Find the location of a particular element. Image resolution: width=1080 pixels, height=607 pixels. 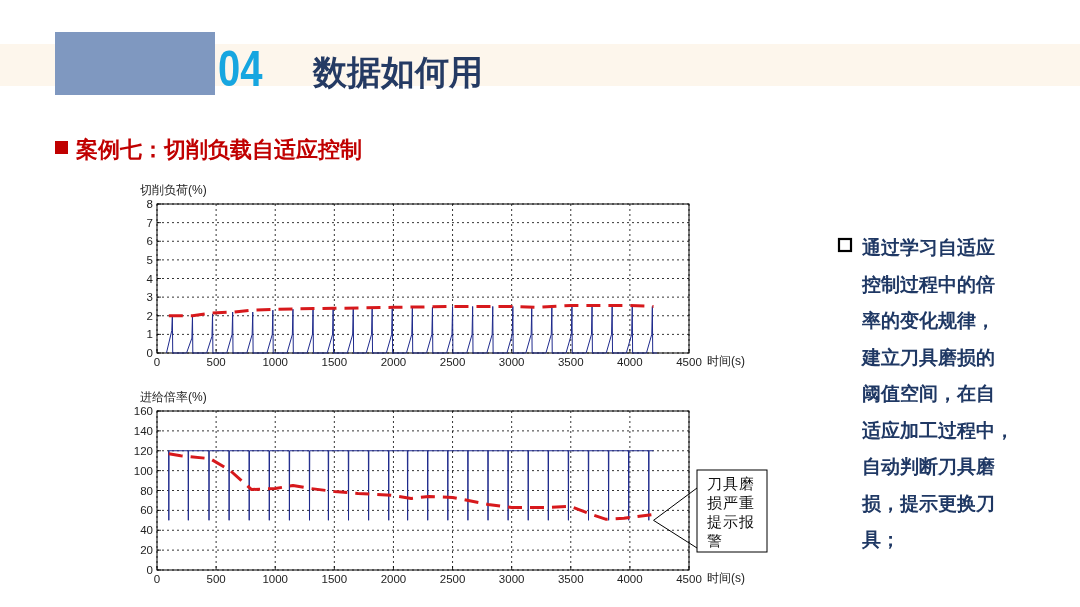

y-tick-label: 8 is located at coordinates (149, 204).